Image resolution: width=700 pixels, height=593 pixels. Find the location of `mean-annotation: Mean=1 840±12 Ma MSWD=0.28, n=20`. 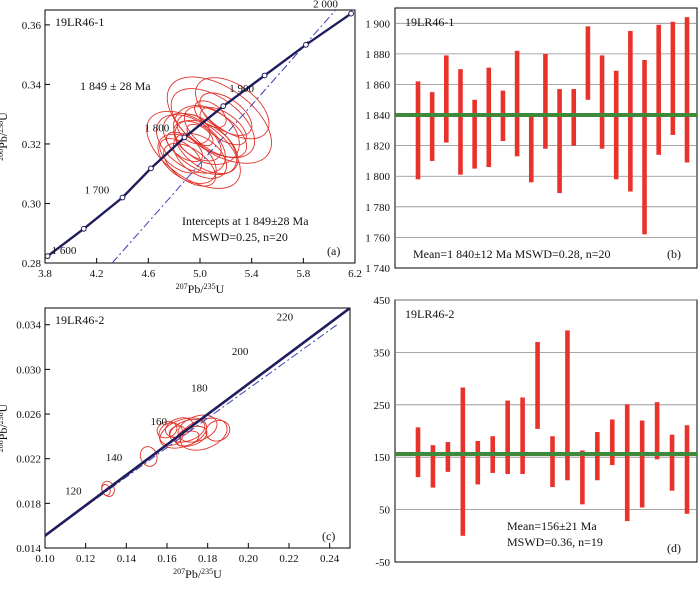

mean-annotation: Mean=1 840±12 Ma MSWD=0.28, n=20 is located at coordinates (512, 254).